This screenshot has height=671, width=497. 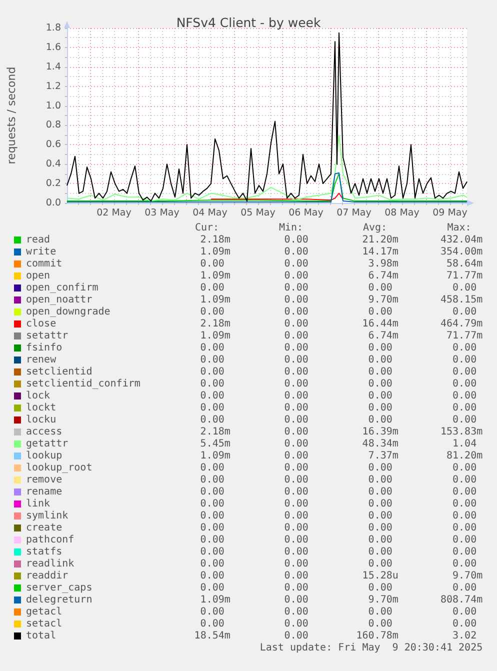 I want to click on text: 16.44m, so click(x=380, y=324).